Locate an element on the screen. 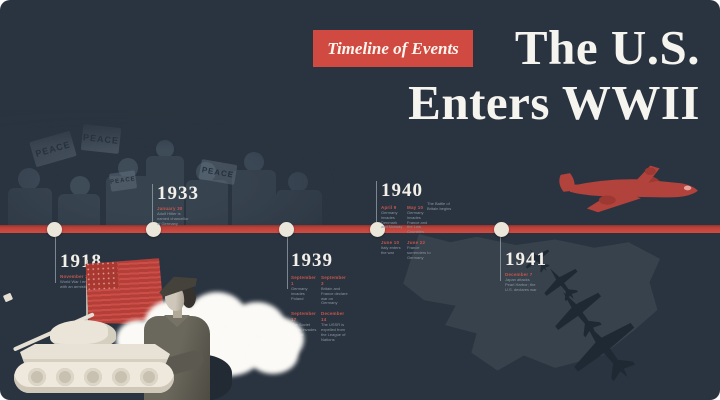  connector-1940 is located at coordinates (376, 201).